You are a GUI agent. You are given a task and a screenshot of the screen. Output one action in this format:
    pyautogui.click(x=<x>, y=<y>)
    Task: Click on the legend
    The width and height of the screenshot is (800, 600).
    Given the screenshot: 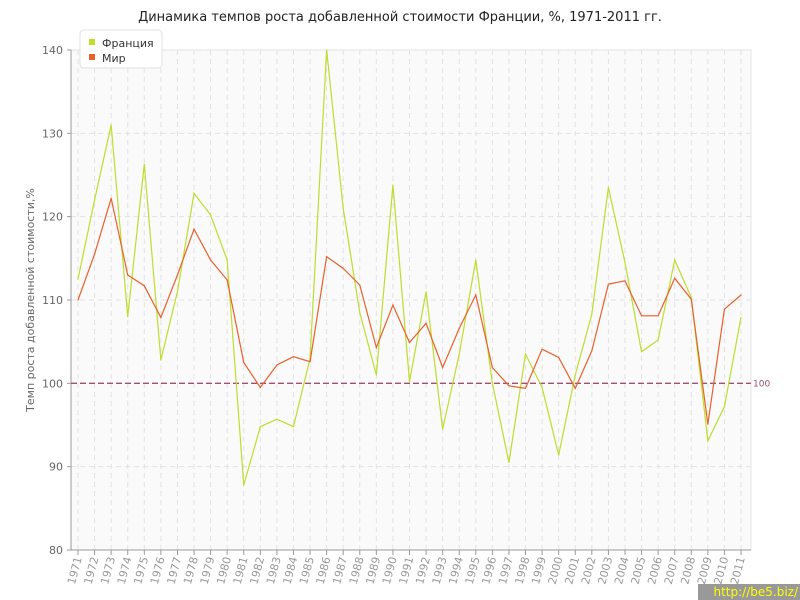 What is the action you would take?
    pyautogui.click(x=121, y=49)
    